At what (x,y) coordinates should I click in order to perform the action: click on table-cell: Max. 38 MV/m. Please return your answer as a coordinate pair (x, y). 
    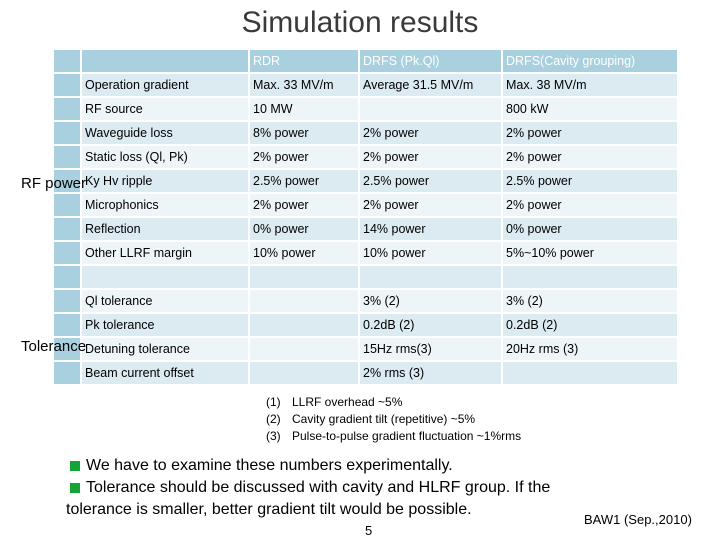
    Looking at the image, I should click on (589, 84).